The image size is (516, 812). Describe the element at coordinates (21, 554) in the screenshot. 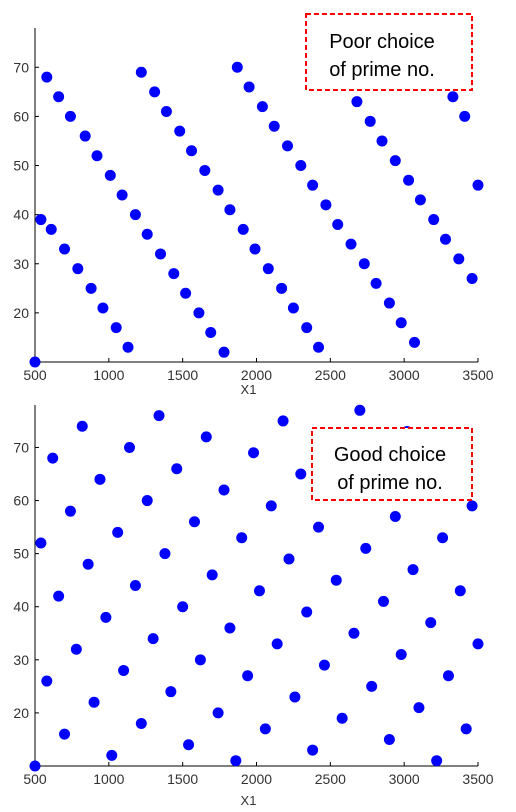

I see `y-tick-label: 50` at that location.